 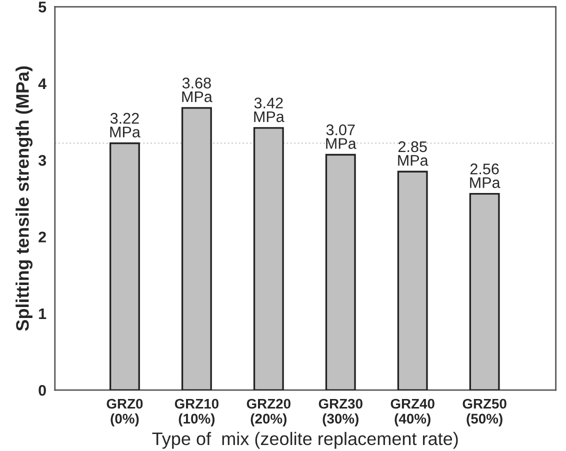 What do you see at coordinates (42, 7) in the screenshot?
I see `y-tick-label: 5` at bounding box center [42, 7].